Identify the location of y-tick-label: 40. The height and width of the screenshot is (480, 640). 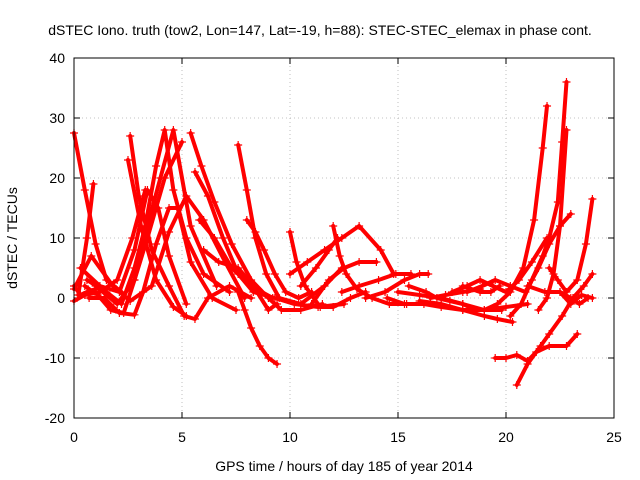
(57, 58).